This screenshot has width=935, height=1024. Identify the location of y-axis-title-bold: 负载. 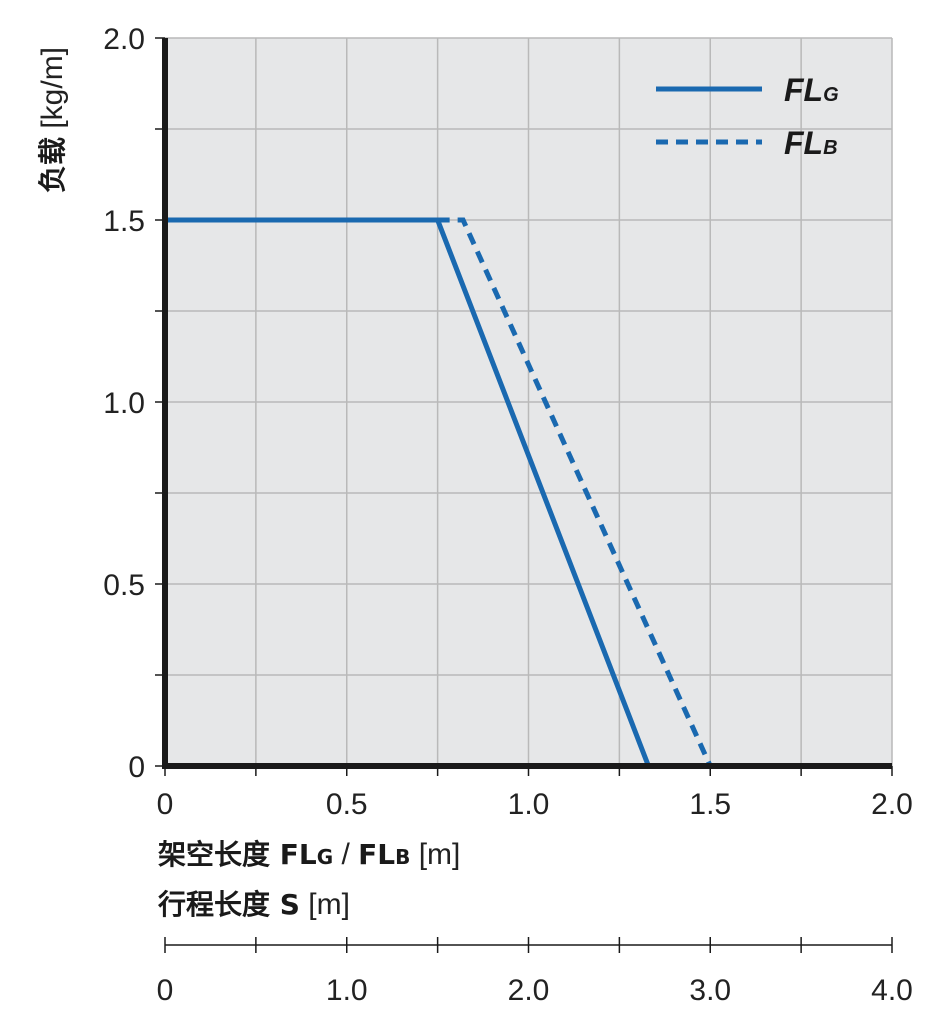
(52, 165).